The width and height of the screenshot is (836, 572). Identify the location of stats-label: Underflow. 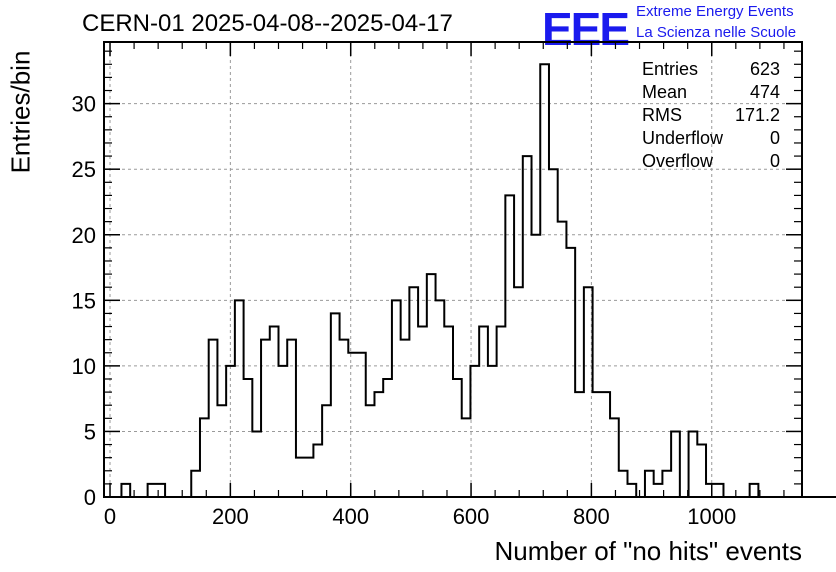
(683, 138).